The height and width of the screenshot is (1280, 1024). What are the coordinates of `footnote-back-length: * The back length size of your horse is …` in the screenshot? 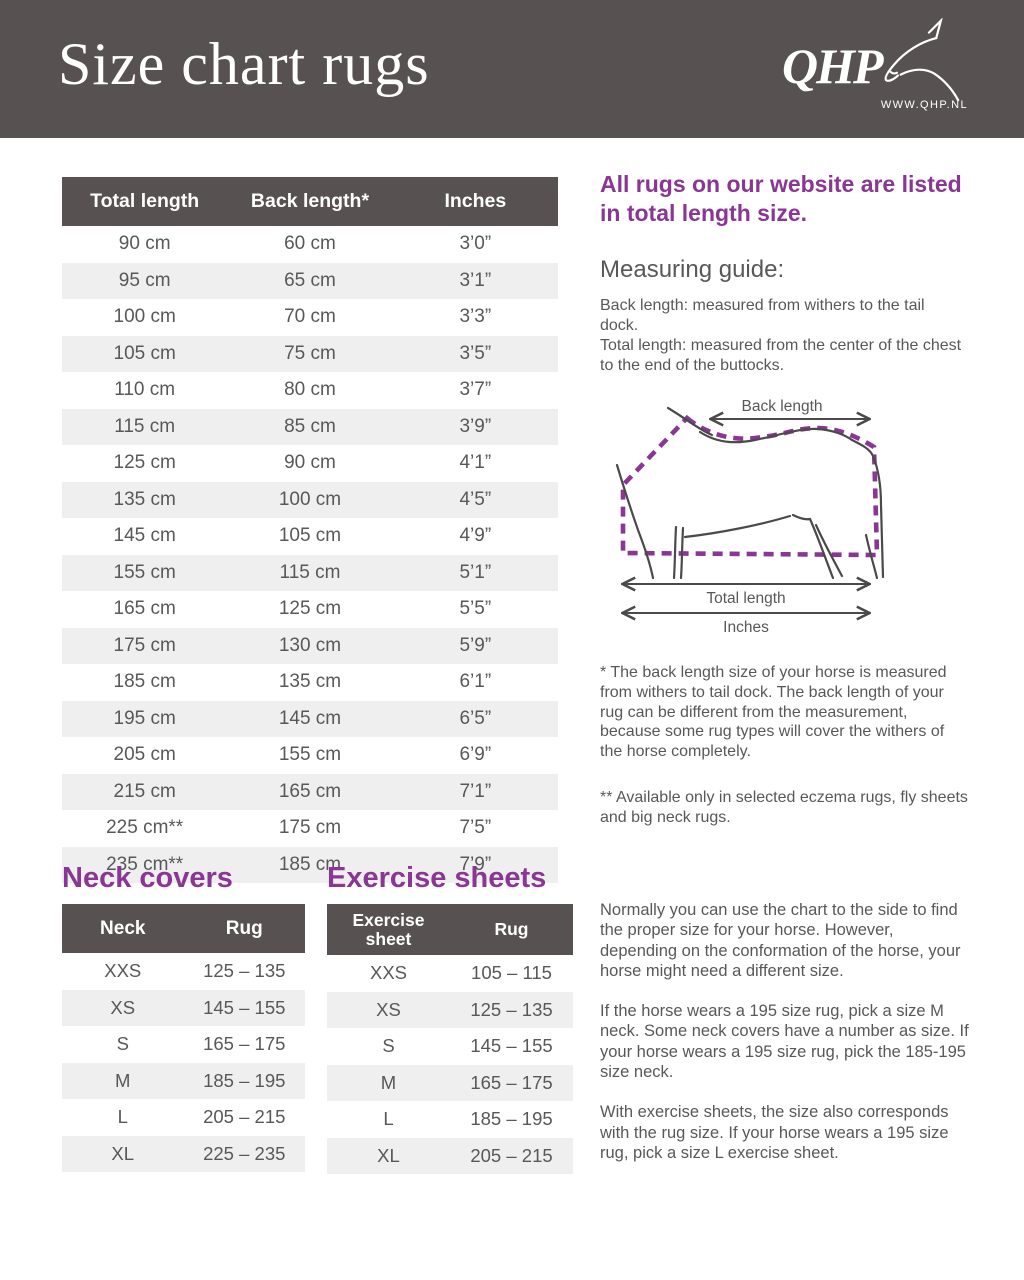 It's located at (773, 712).